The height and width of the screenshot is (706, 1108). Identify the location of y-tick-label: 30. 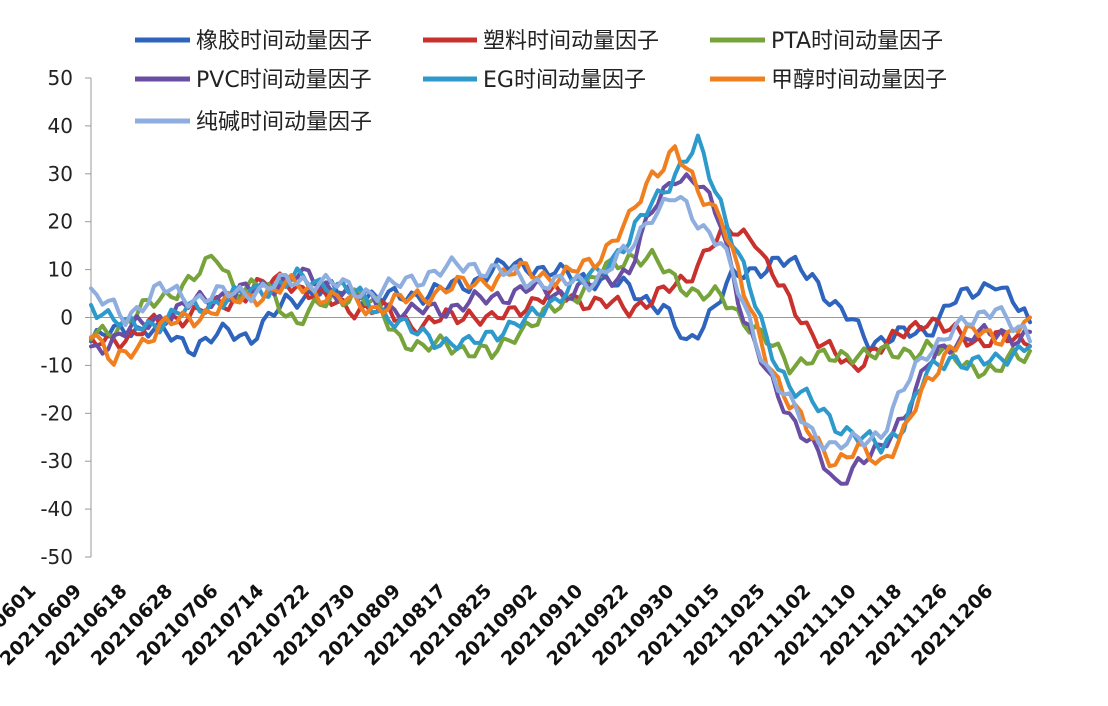
(60, 174).